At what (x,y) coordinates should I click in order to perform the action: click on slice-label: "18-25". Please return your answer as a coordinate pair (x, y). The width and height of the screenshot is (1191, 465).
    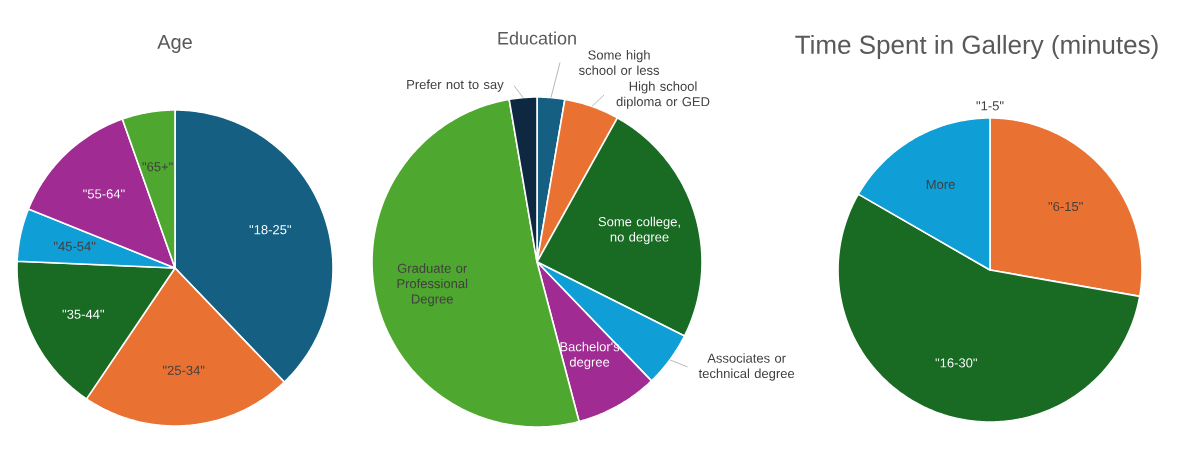
    Looking at the image, I should click on (270, 230).